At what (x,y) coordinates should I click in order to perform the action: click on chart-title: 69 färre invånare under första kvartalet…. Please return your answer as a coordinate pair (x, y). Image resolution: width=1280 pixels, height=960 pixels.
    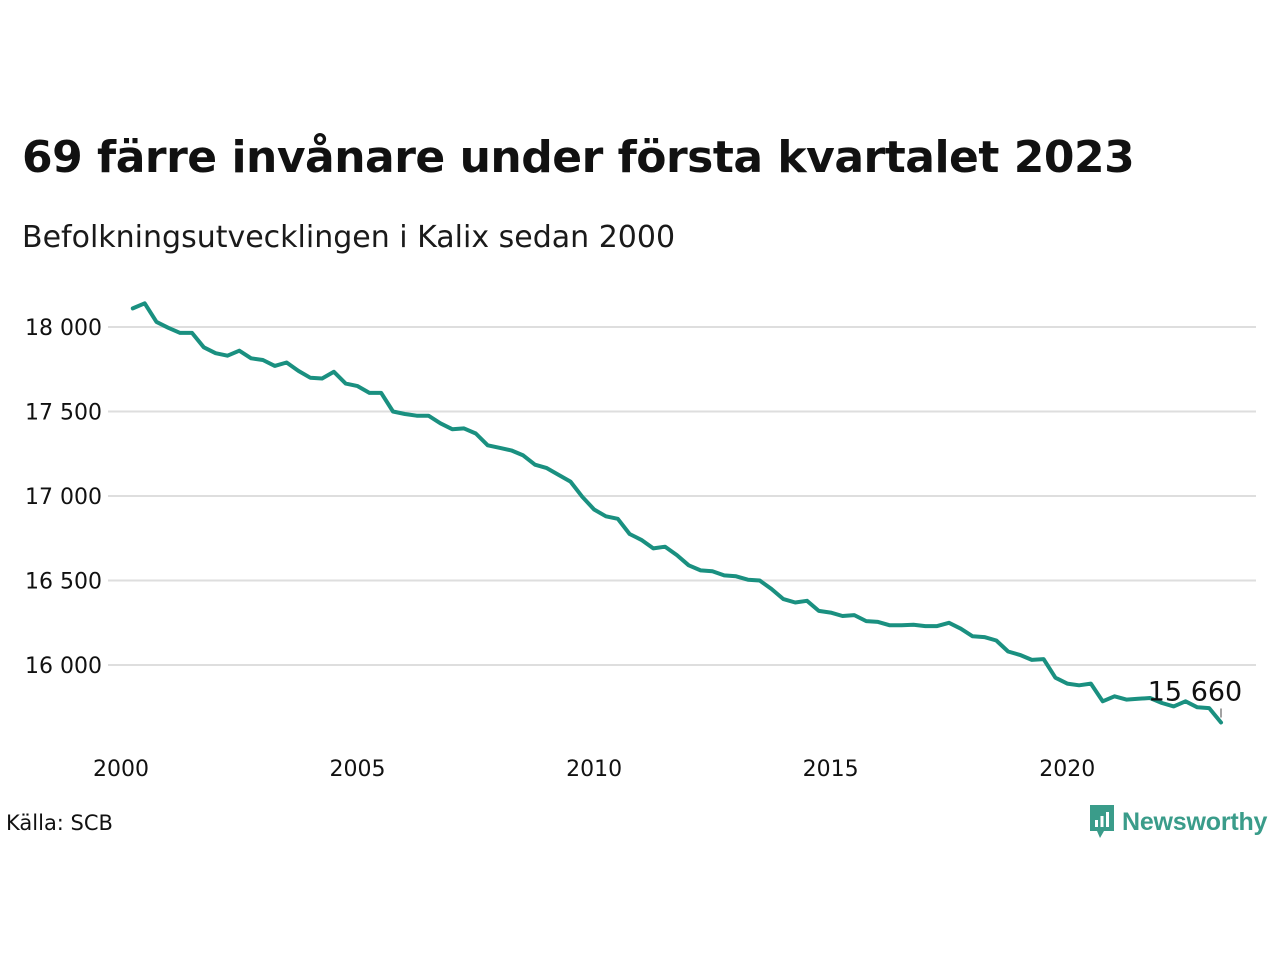
    Looking at the image, I should click on (578, 157).